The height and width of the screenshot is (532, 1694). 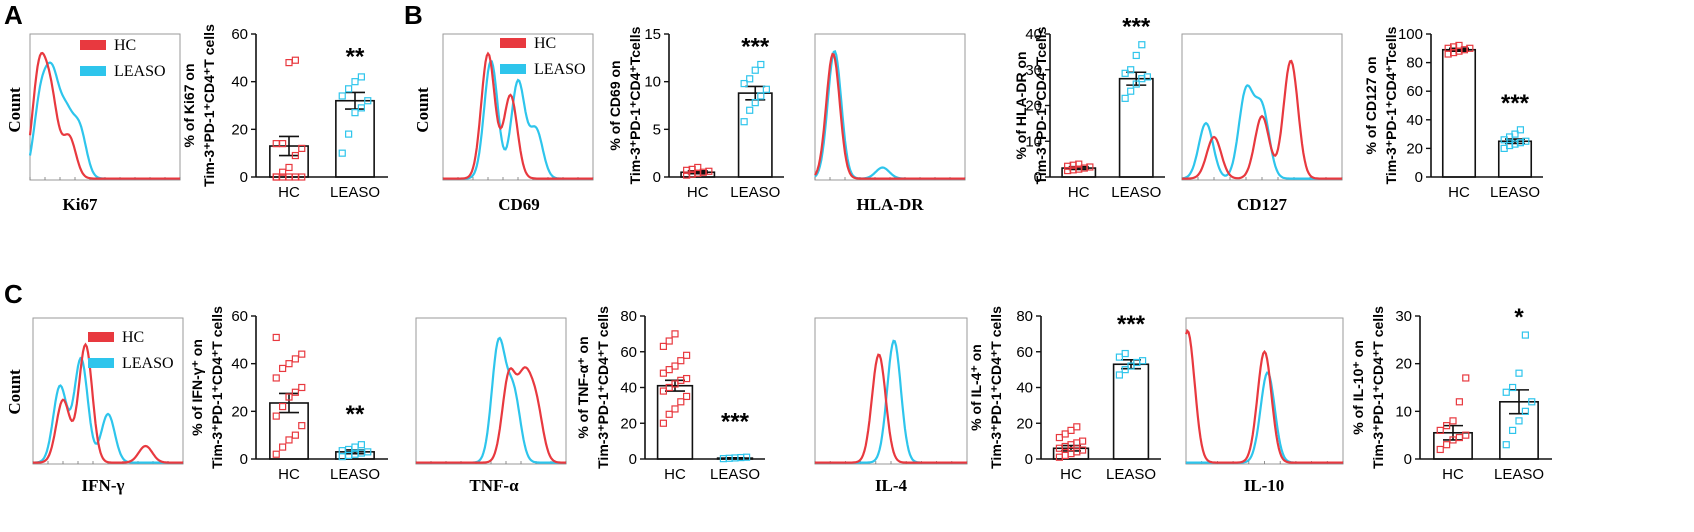 I want to click on bar-cd69-ytick-label: 15, so click(x=652, y=34).